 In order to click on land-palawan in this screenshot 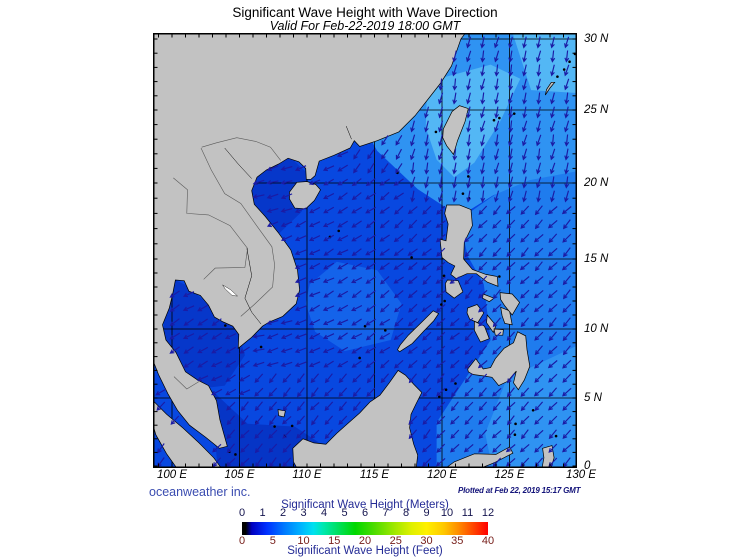, I will do `click(418, 331)`.